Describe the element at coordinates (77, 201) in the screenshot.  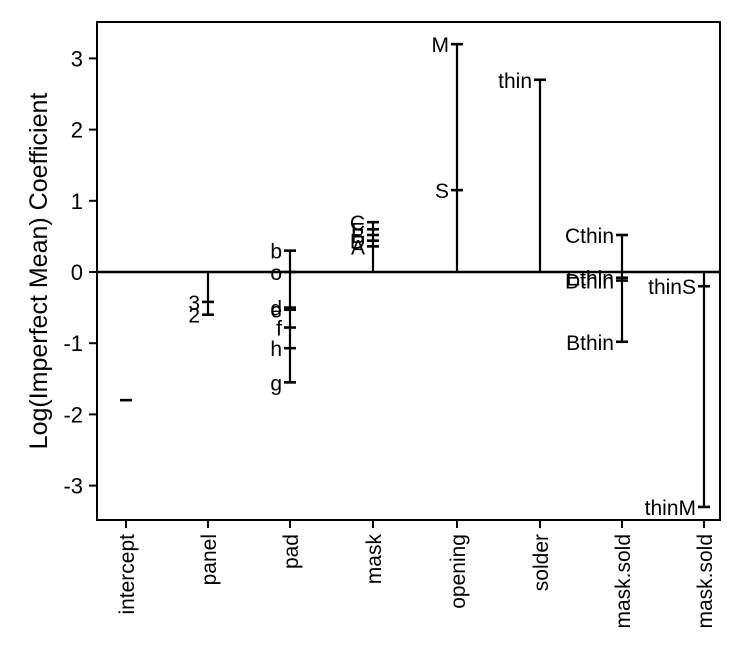
I see `y-tick-label: 1` at that location.